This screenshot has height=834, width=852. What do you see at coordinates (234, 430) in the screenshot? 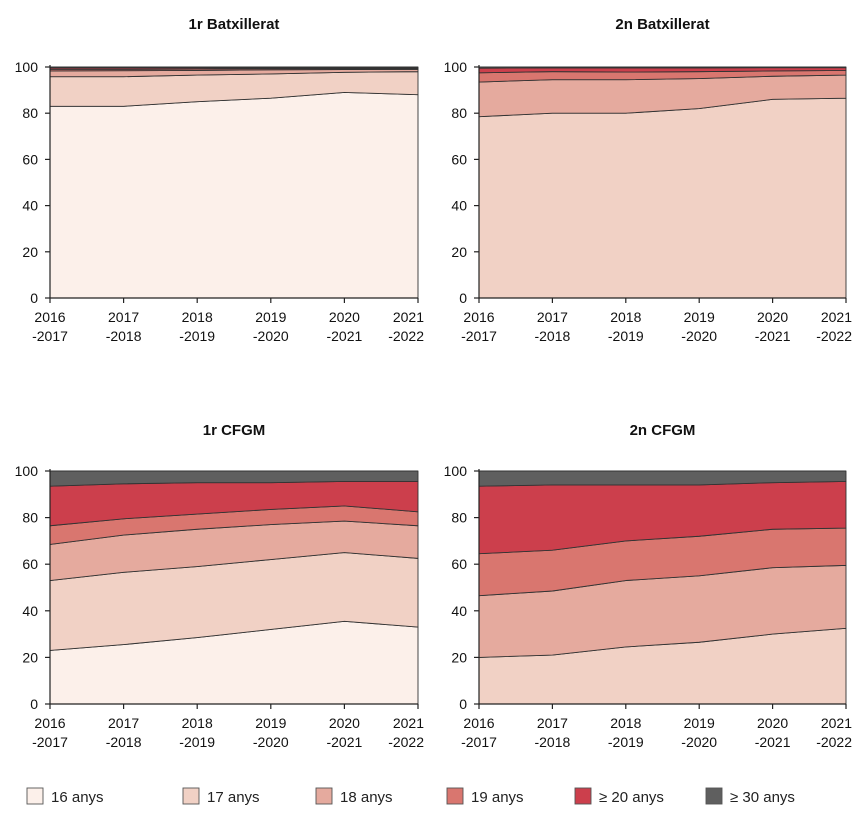
I see `panel-title: 1r CFGM` at bounding box center [234, 430].